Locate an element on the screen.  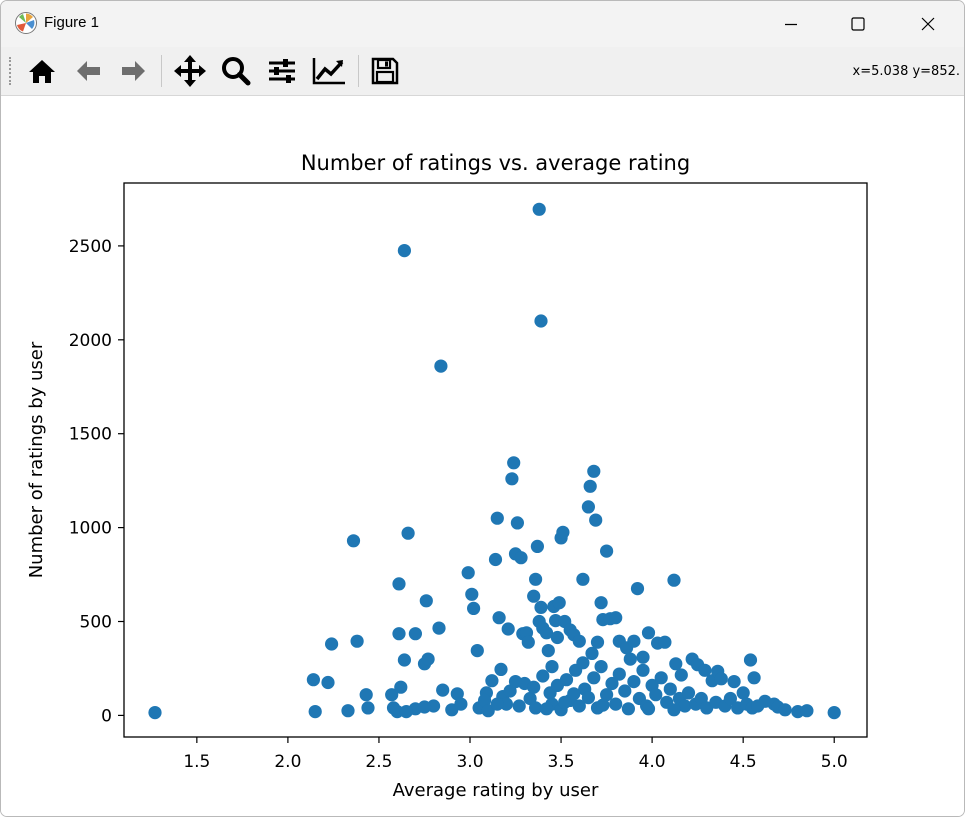
subplots-icon is located at coordinates (282, 71).